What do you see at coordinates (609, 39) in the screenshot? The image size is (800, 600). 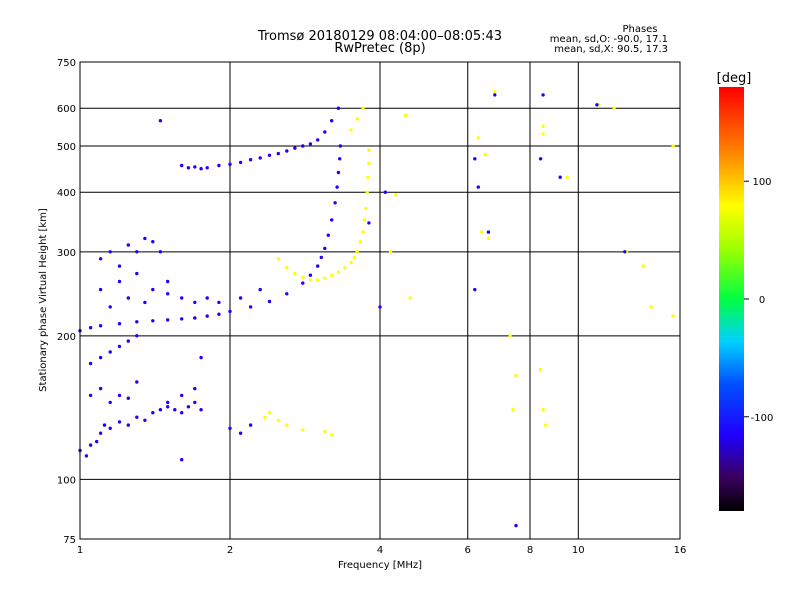 I see `phases-stats-o: mean, sd,O: -90.0, 17.1` at bounding box center [609, 39].